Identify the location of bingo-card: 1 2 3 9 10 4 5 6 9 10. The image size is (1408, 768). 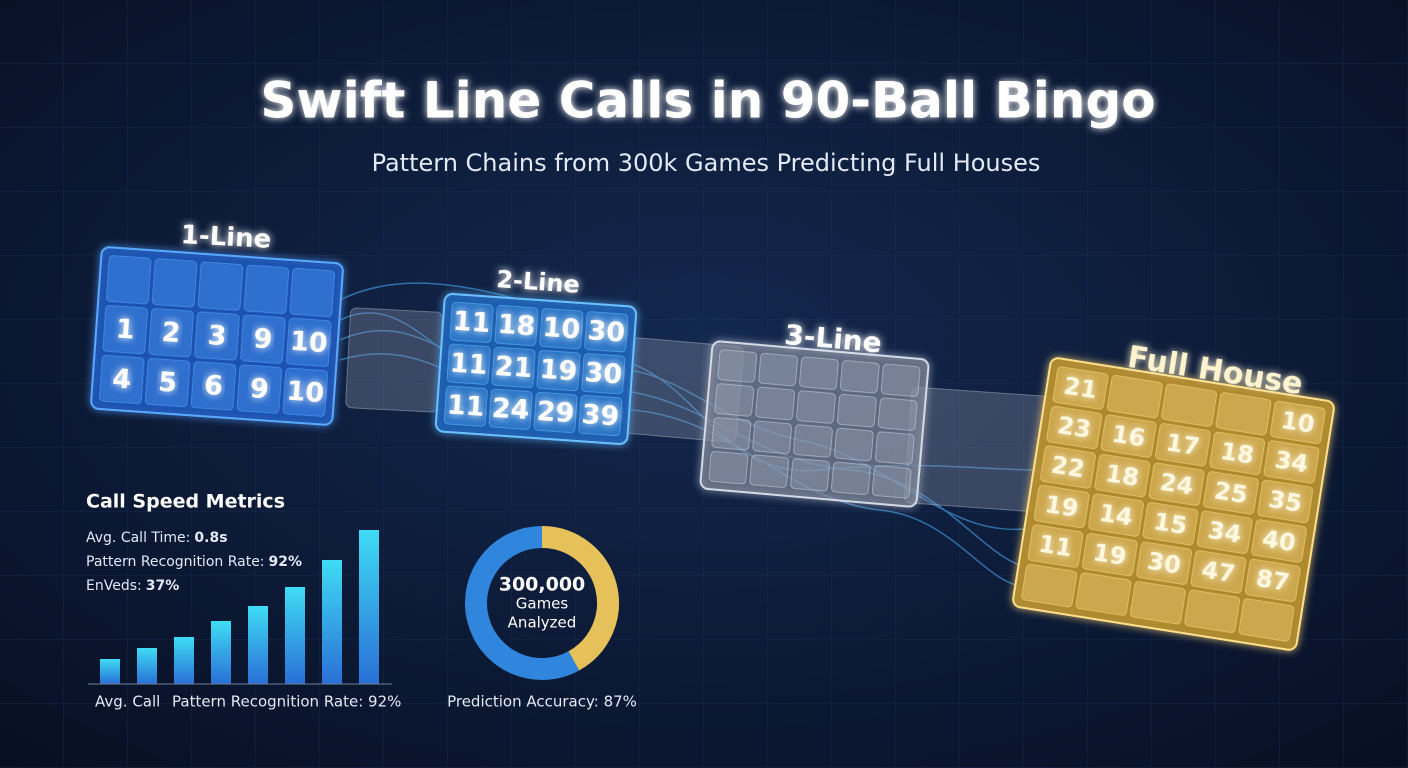
(217, 336).